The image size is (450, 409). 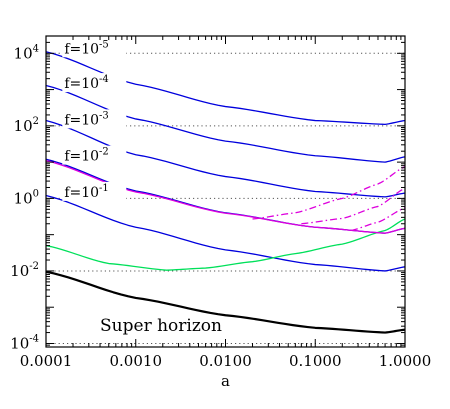 I want to click on super-horizon-label: Super horizon, so click(x=161, y=326).